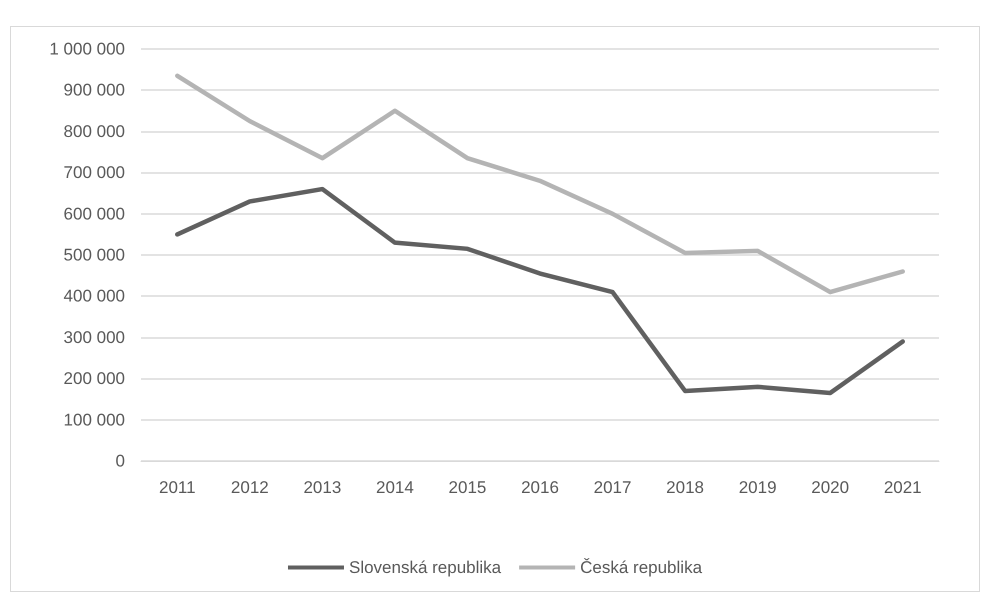 This screenshot has width=982, height=593. What do you see at coordinates (467, 487) in the screenshot?
I see `x-tick-label: 2015` at bounding box center [467, 487].